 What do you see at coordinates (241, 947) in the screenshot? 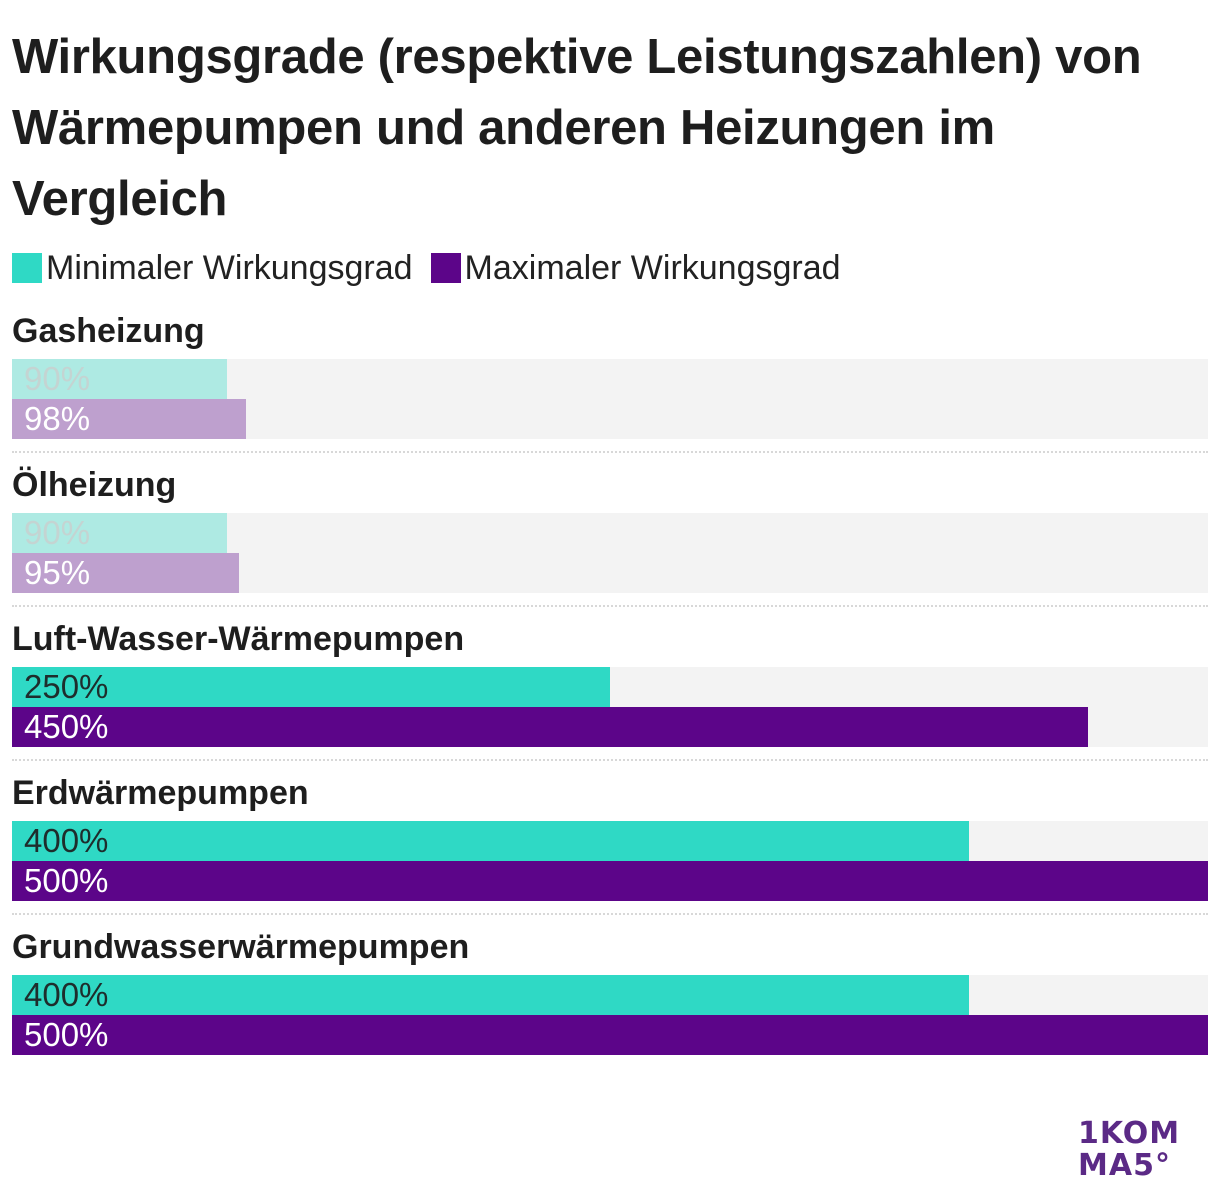
I see `category-label: Grundwasserwärmepumpen` at bounding box center [241, 947].